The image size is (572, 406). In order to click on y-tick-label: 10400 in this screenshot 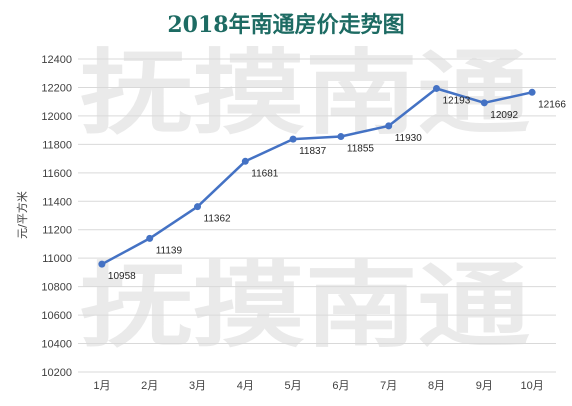, I will do `click(56, 345)`.